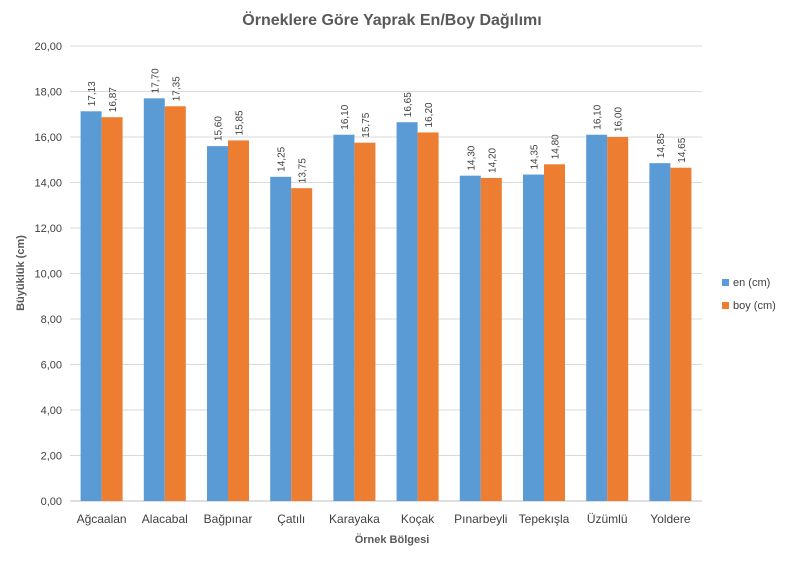  I want to click on y-tick-label: 12,00, so click(48, 229).